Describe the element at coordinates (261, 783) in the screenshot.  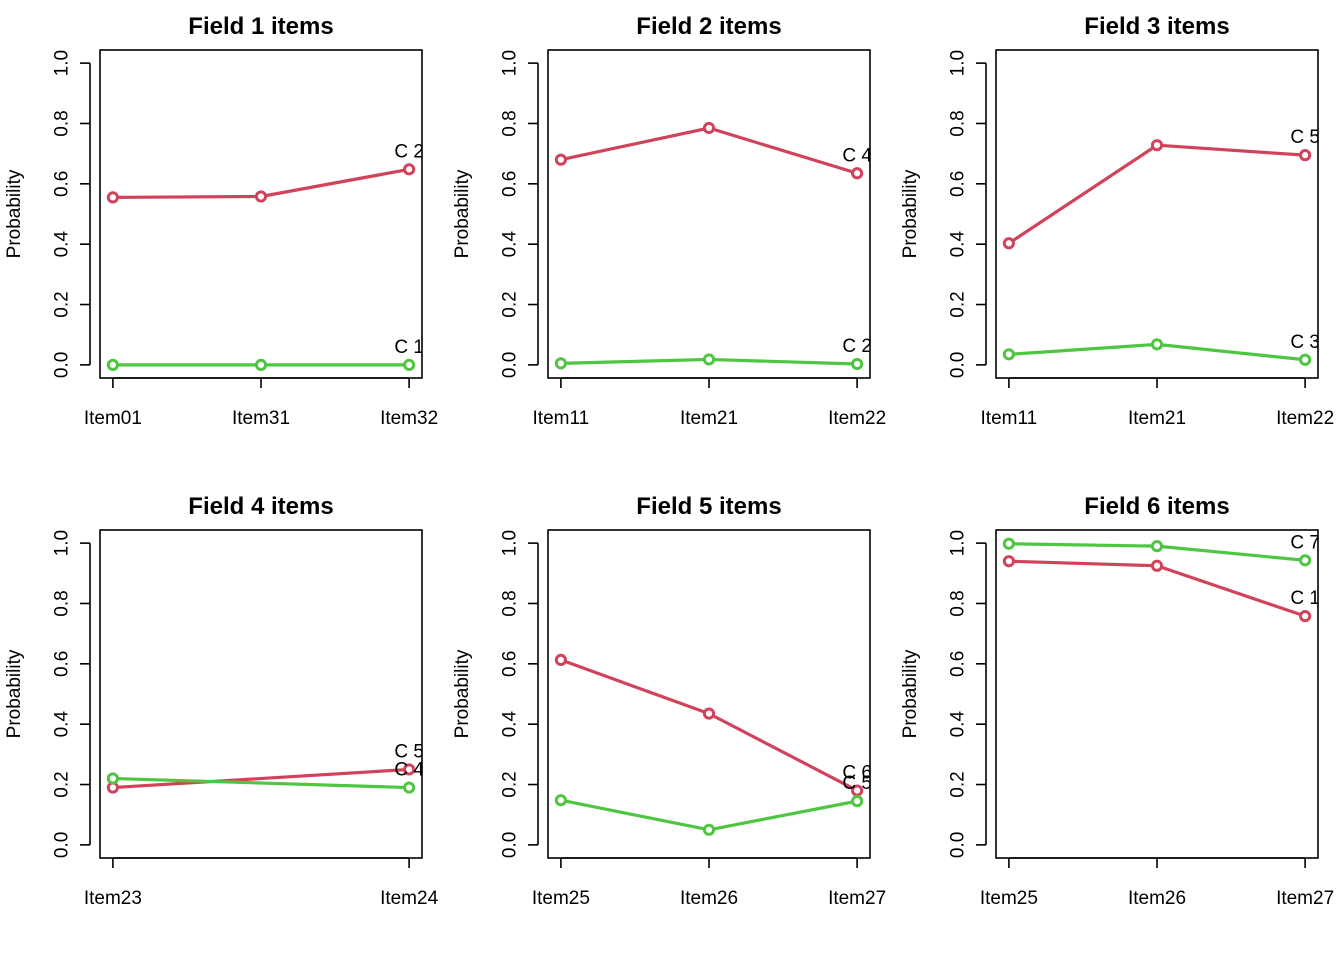
I see `series-line-green` at that location.